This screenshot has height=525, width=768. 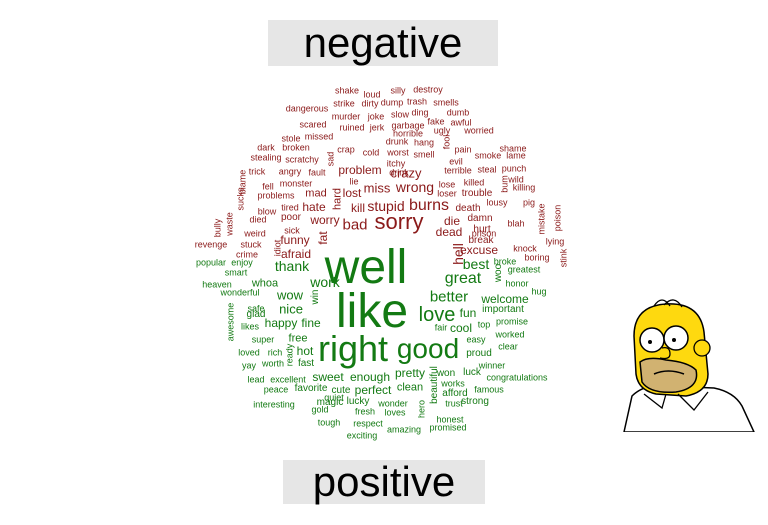 What do you see at coordinates (410, 387) in the screenshot?
I see `word-pos-clean: clean` at bounding box center [410, 387].